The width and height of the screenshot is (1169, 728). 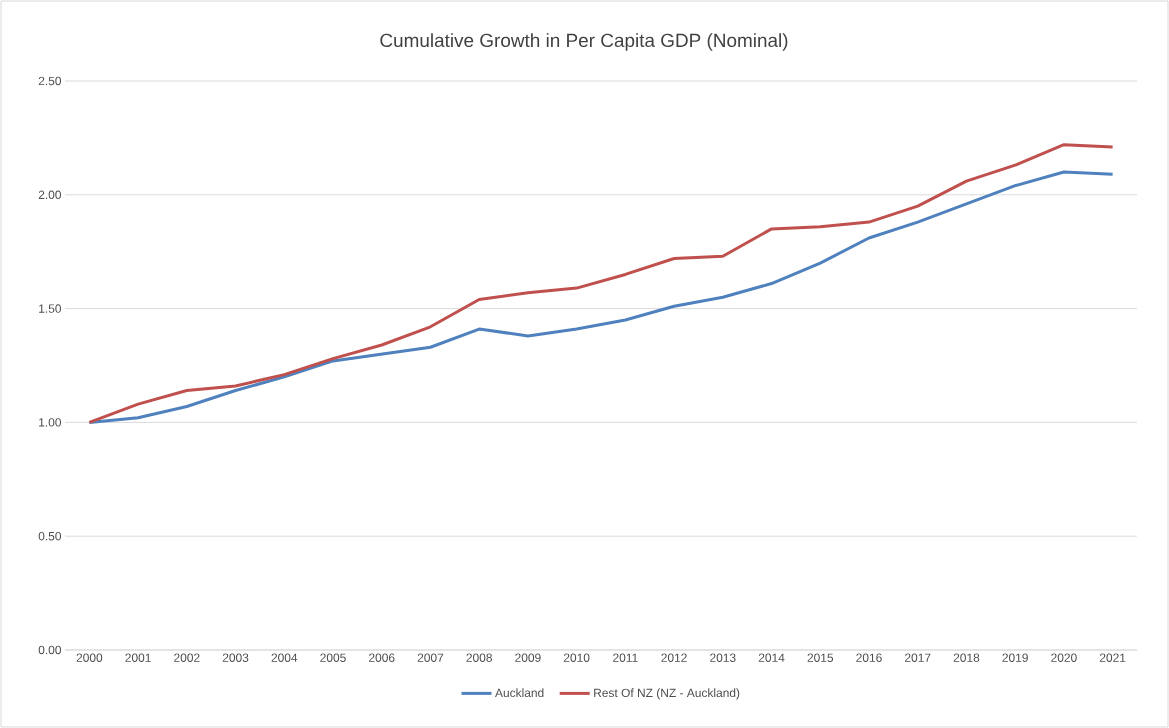 What do you see at coordinates (625, 657) in the screenshot?
I see `x-tick-label: 2011` at bounding box center [625, 657].